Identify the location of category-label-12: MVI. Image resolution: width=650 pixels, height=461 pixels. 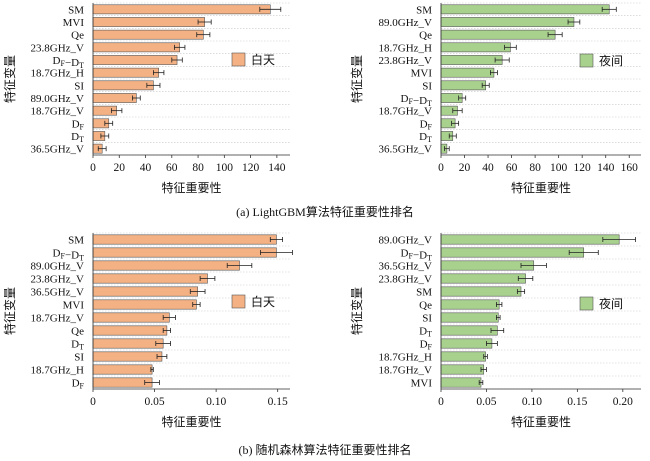
(422, 384).